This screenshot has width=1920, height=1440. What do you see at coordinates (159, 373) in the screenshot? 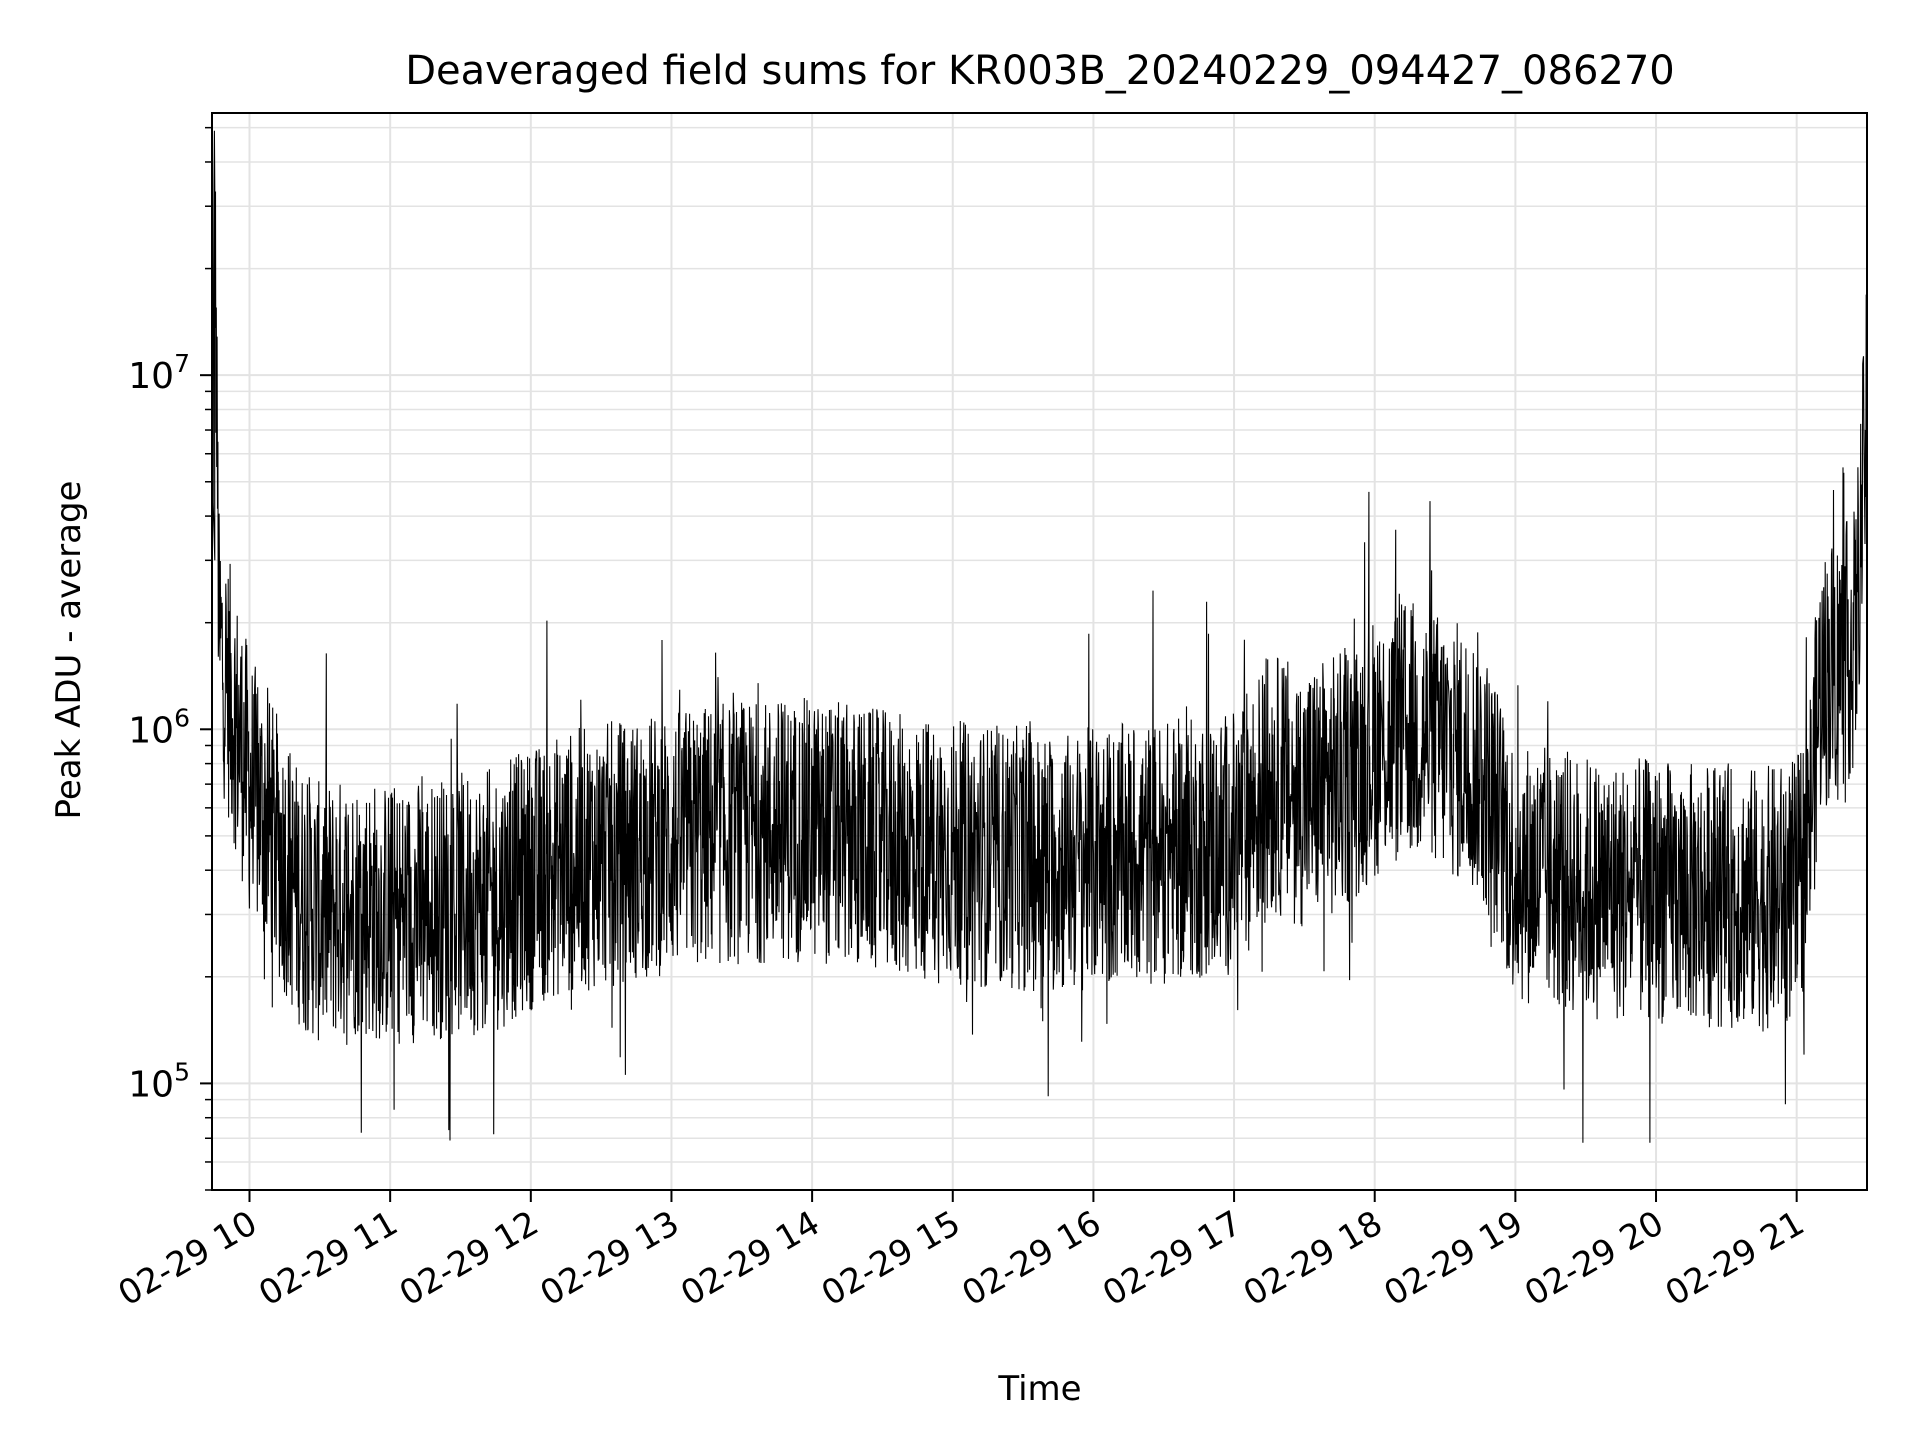
I see `y-tick-label: 10⁷` at bounding box center [159, 373].